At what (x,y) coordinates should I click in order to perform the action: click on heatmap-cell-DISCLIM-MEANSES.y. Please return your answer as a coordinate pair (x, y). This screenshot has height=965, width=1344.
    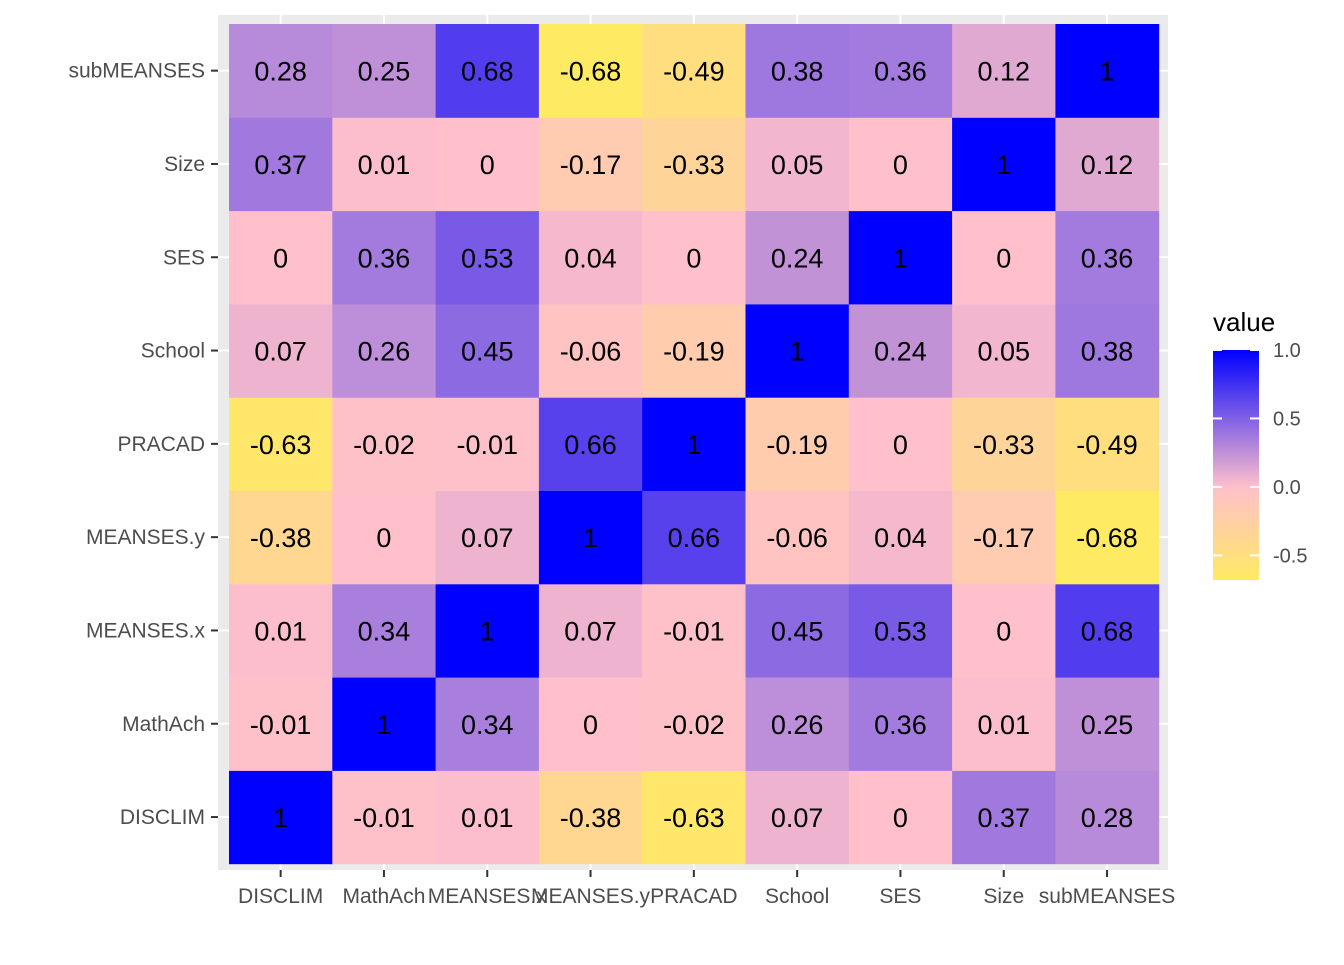
    Looking at the image, I should click on (590, 817).